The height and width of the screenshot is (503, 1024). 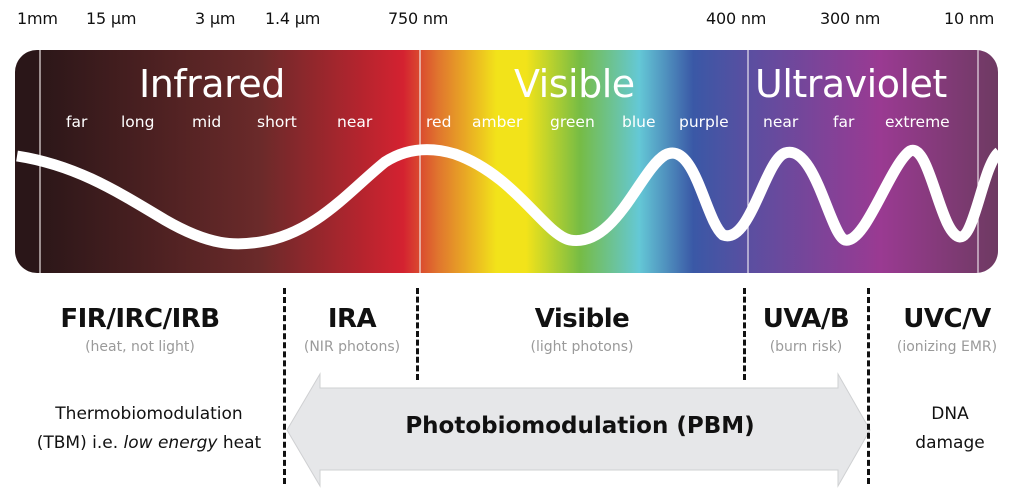 I want to click on band-sub-label: blue, so click(x=639, y=122).